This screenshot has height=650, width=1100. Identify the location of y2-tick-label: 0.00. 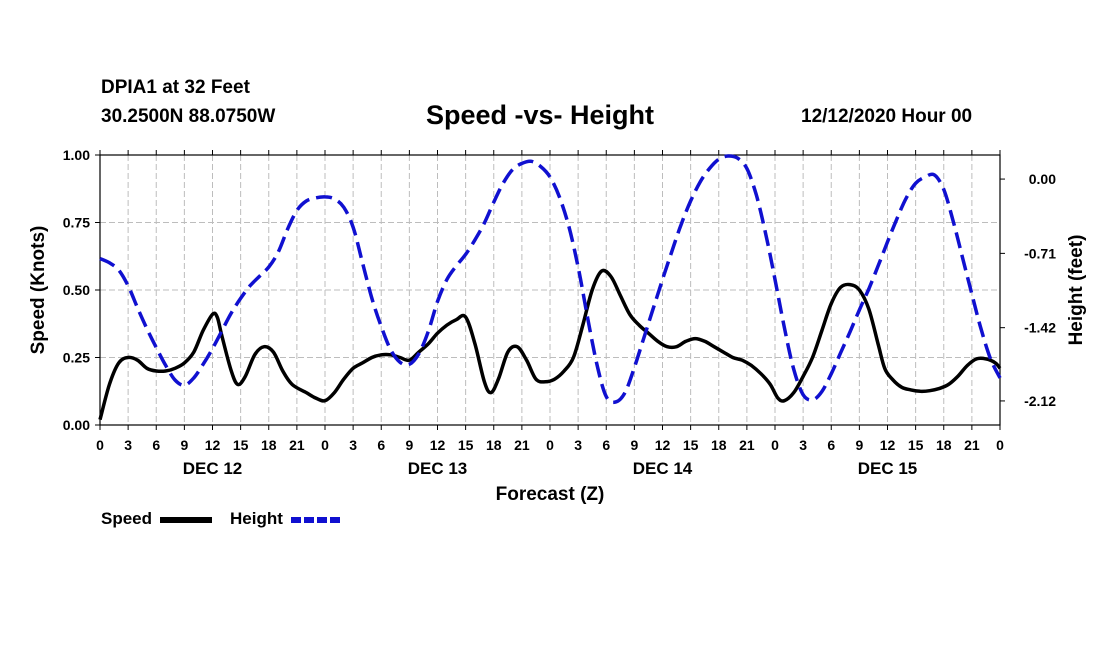
(1042, 179).